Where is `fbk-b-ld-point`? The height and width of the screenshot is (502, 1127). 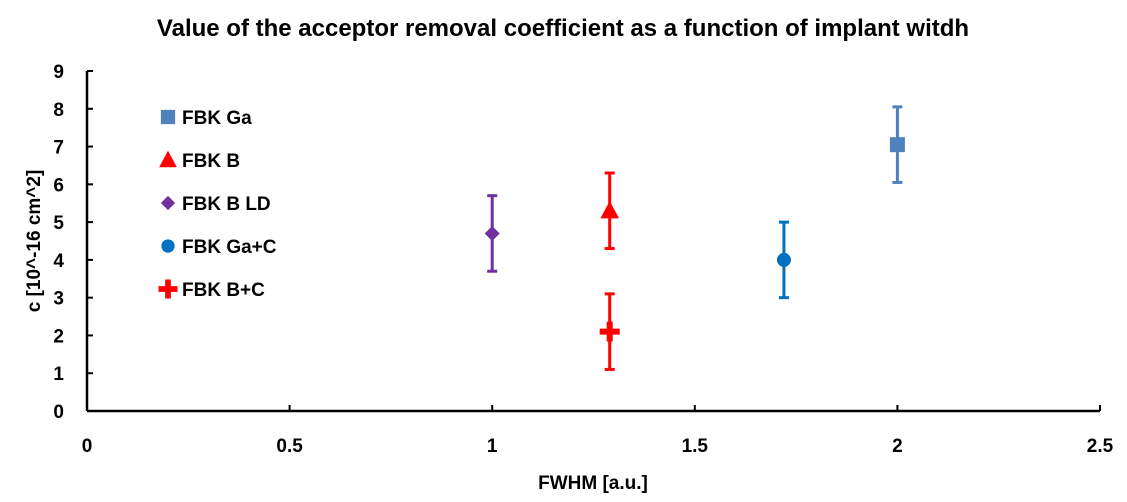 fbk-b-ld-point is located at coordinates (492, 233).